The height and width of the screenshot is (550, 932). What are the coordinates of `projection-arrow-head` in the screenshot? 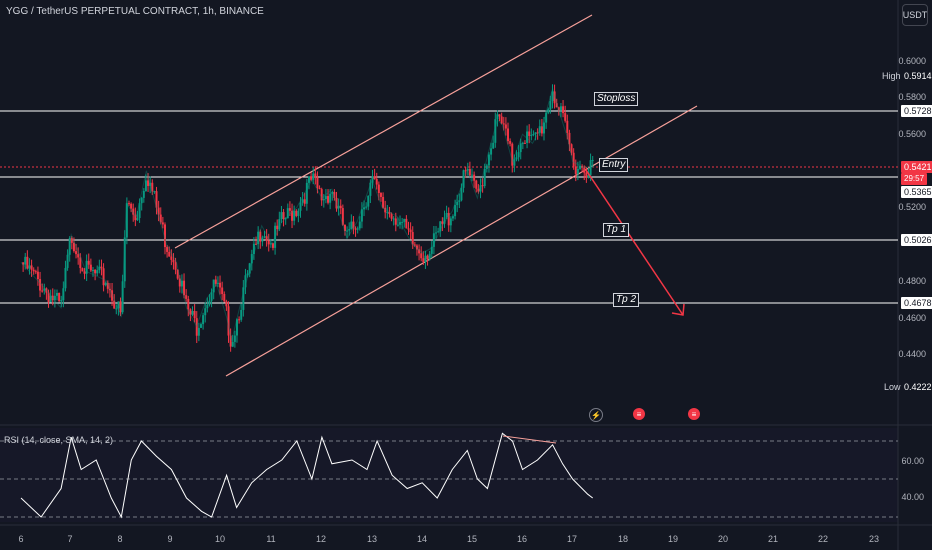 It's located at (678, 309).